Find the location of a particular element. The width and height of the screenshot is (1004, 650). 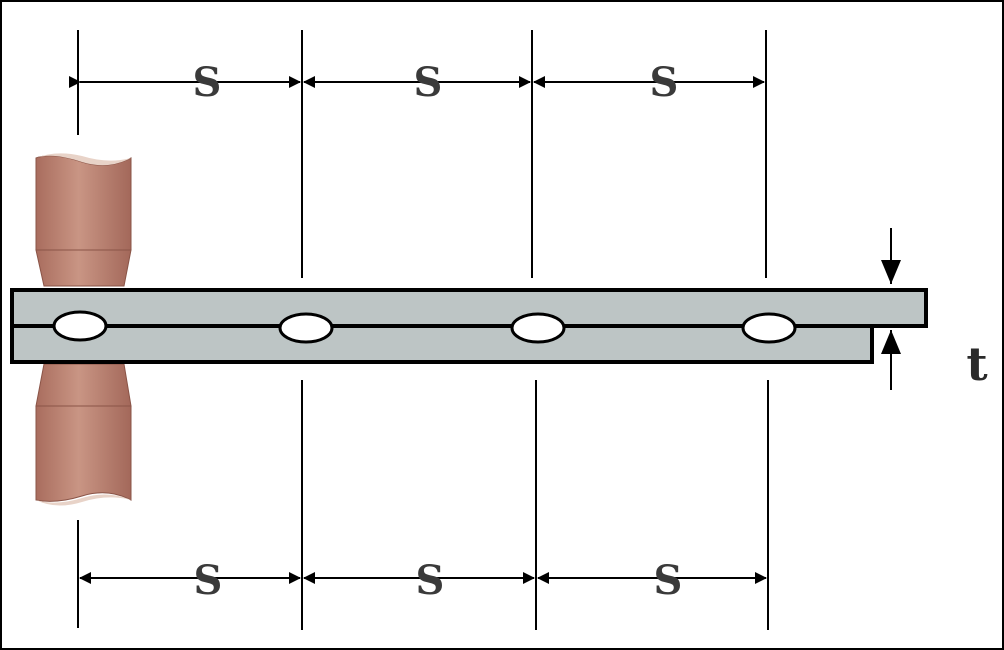

thickness-label: t is located at coordinates (977, 364).